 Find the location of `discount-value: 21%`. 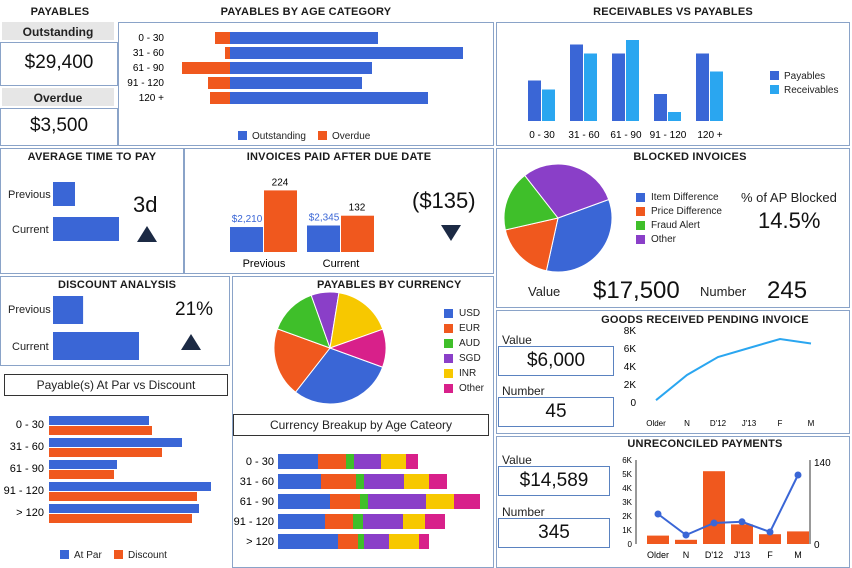

discount-value: 21% is located at coordinates (194, 309).